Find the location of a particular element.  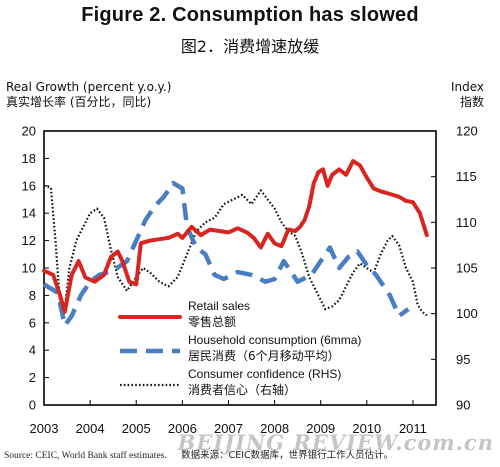

x-axis: 2003 2004 2005 2006 2007 2008 2009 2010 2011 is located at coordinates (228, 418).